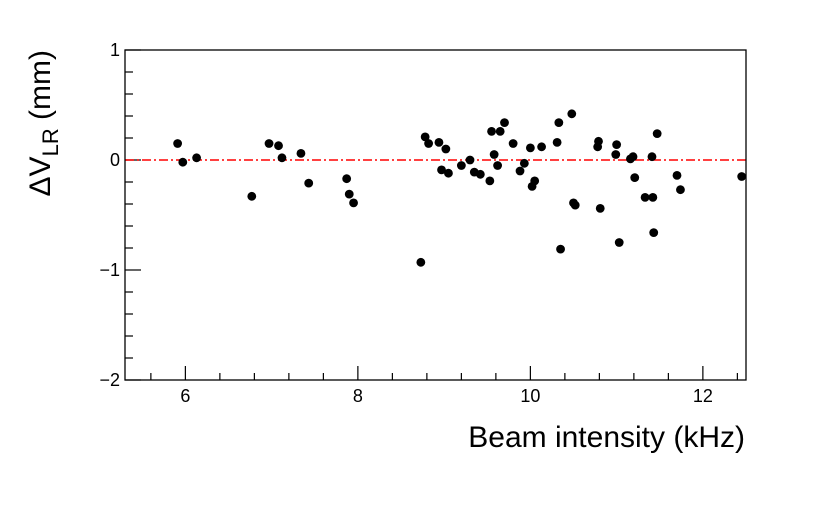 This screenshot has height=507, width=830. Describe the element at coordinates (115, 50) in the screenshot. I see `y-tick-label: 1` at that location.